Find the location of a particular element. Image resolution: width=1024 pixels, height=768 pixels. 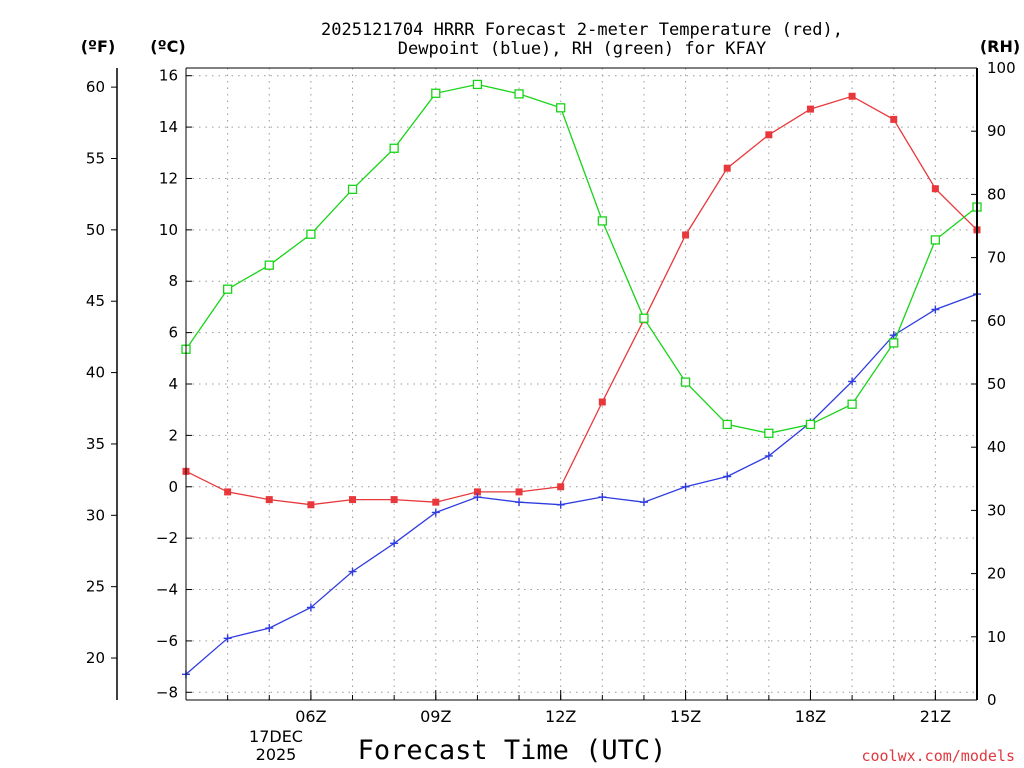

celsius-tick-label: −2 is located at coordinates (167, 538).